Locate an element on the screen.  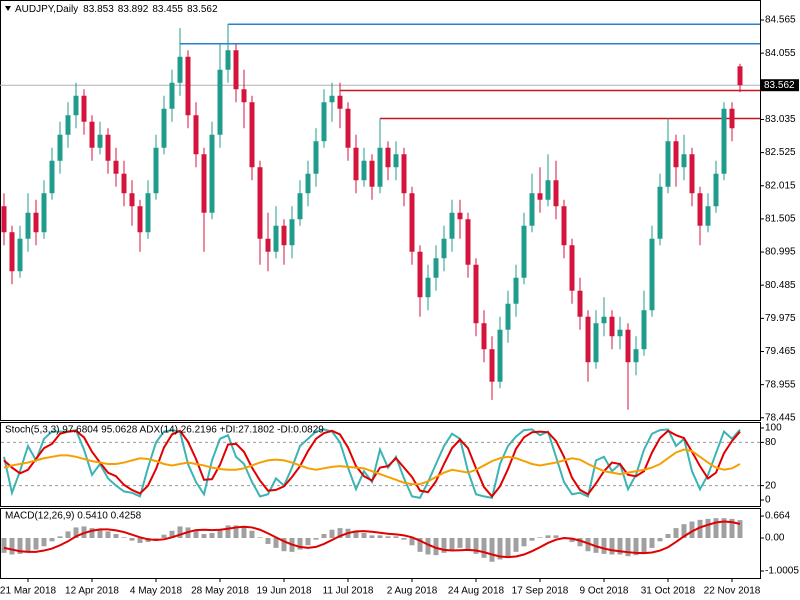
last-open: 83.853 is located at coordinates (98, 9).